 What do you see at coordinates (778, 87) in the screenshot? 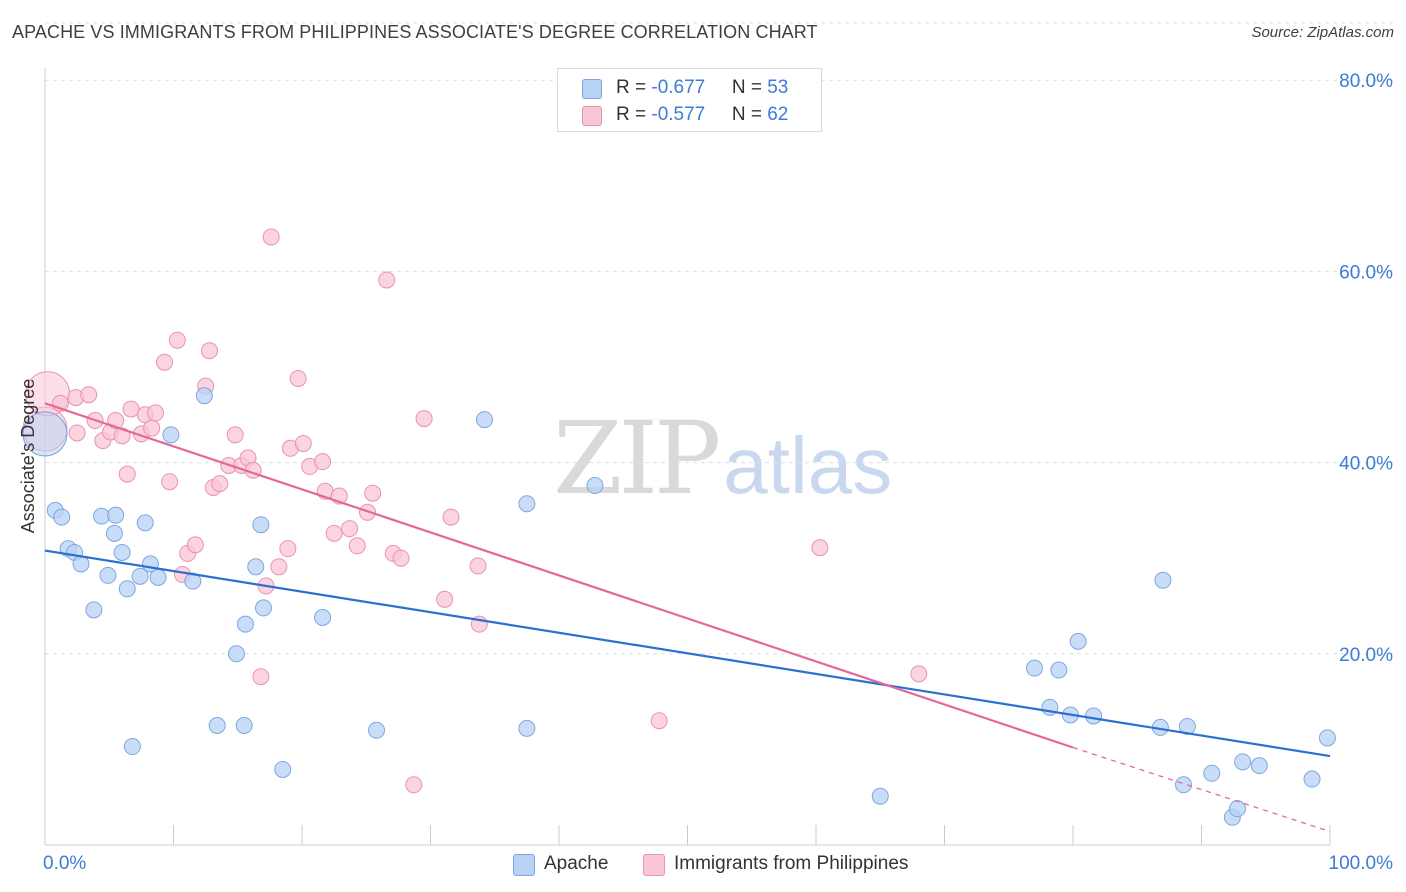
I see `apache-n-value: 53` at bounding box center [778, 87].